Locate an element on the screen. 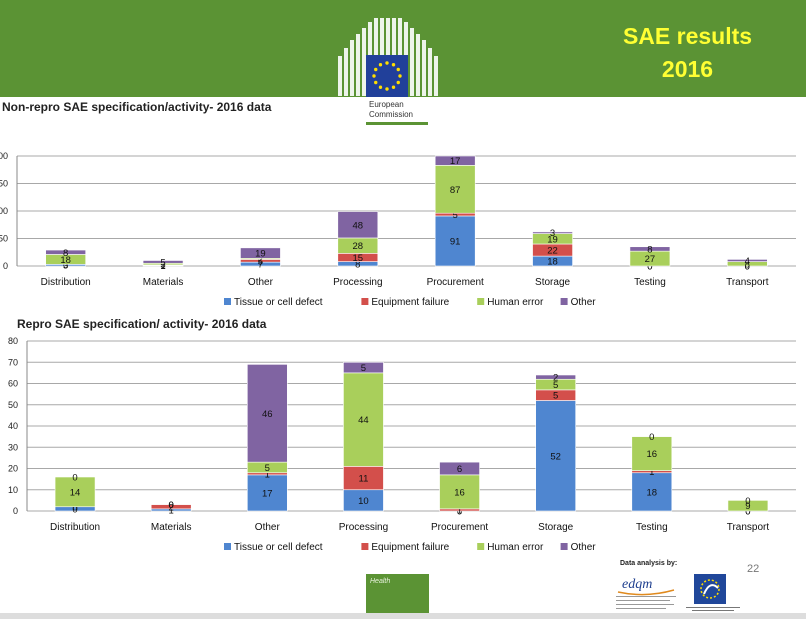 Image resolution: width=806 pixels, height=619 pixels. y-tick-label: 40 is located at coordinates (13, 426).